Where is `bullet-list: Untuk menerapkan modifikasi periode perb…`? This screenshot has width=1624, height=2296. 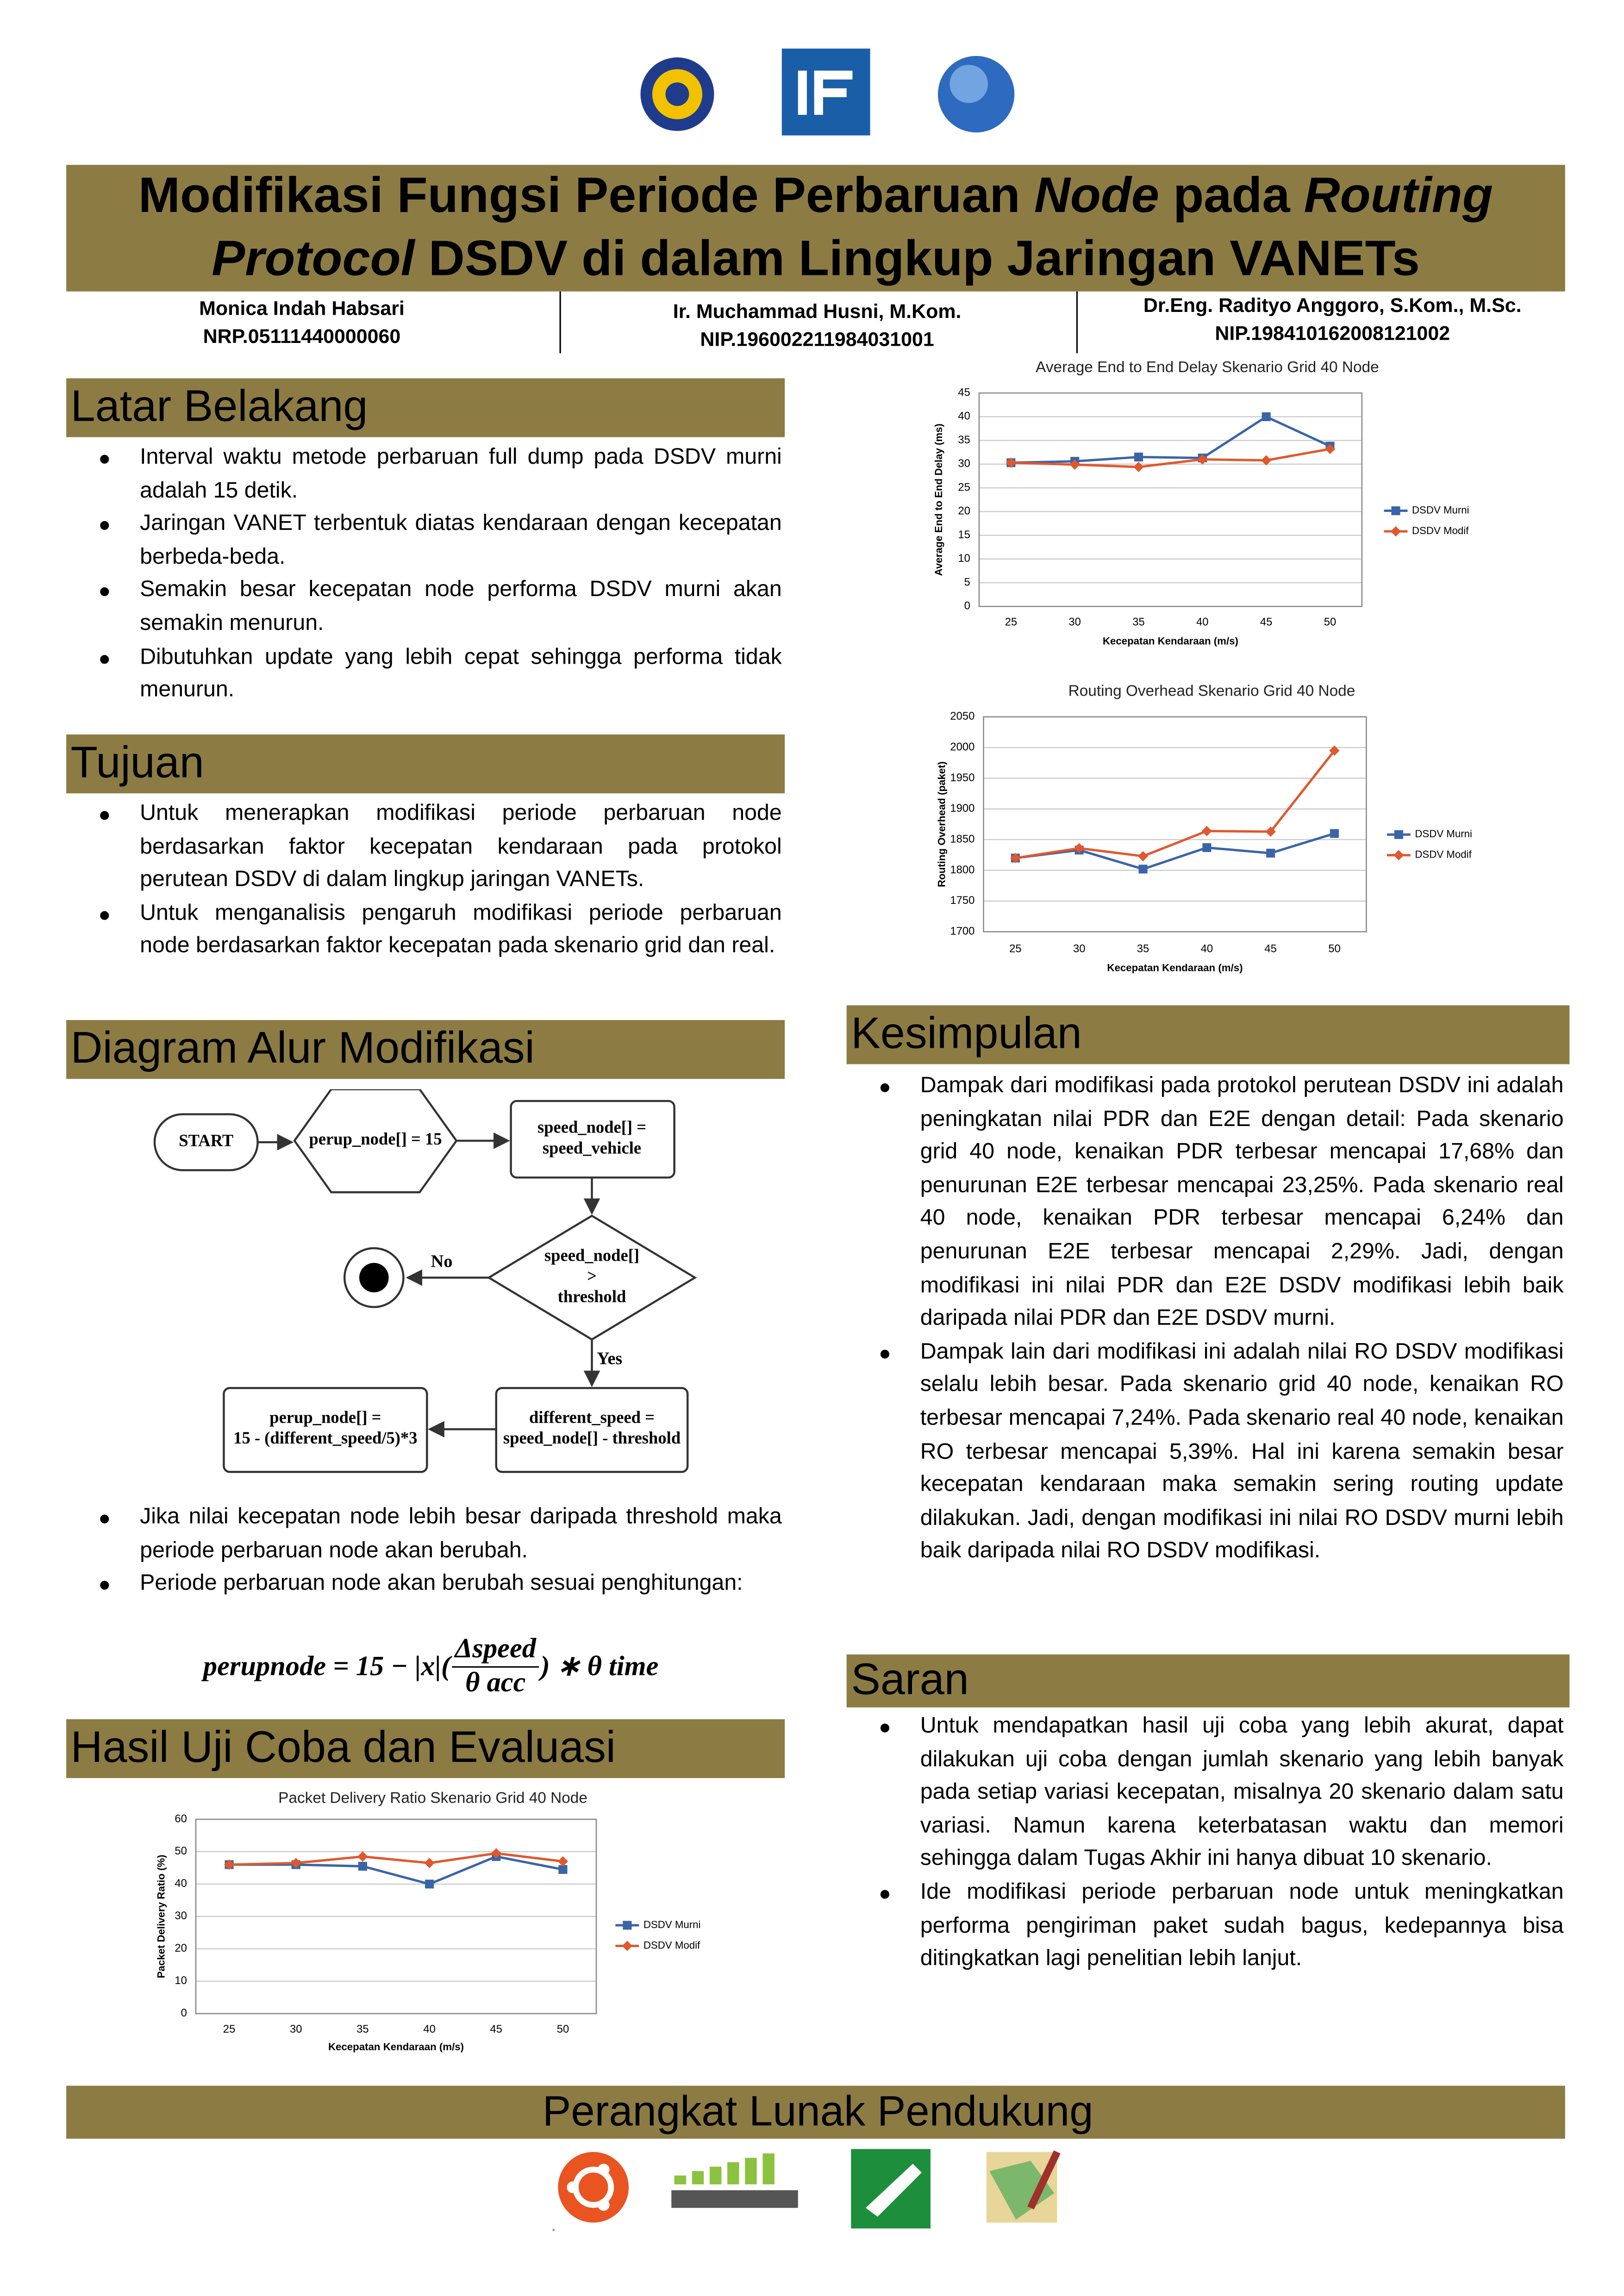 bullet-list: Untuk menerapkan modifikasi periode perb… is located at coordinates (424, 881).